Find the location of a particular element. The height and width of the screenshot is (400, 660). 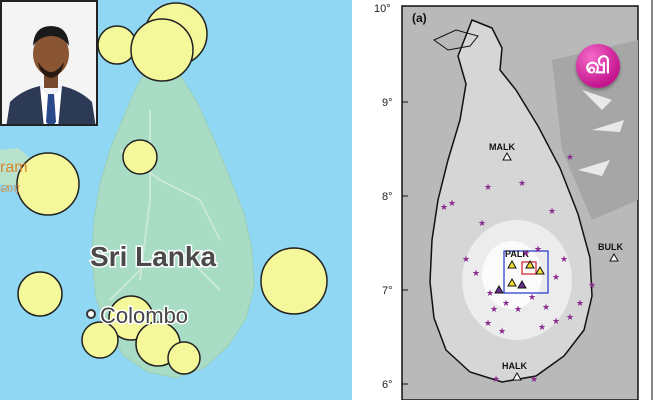

portrait-photo is located at coordinates (49, 63).